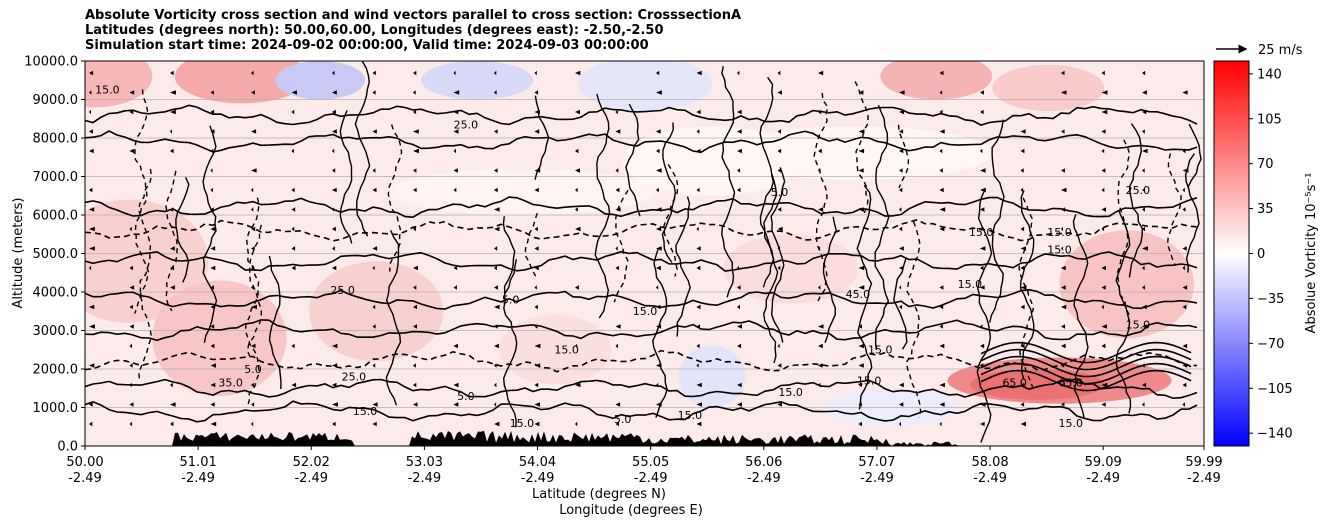 Image resolution: width=1332 pixels, height=526 pixels. Describe the element at coordinates (51, 62) in the screenshot. I see `y-tick-label: 10000.0` at that location.